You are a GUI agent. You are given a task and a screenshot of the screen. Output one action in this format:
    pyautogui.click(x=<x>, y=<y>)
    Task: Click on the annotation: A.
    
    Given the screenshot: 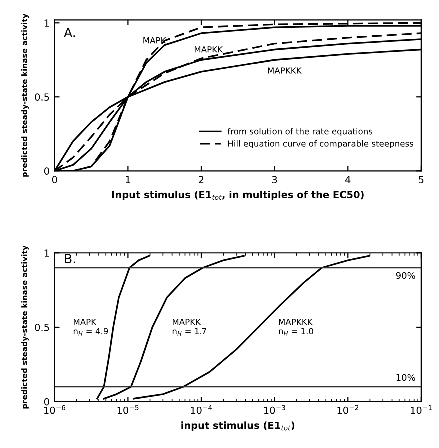 What is the action you would take?
    pyautogui.click(x=69, y=33)
    